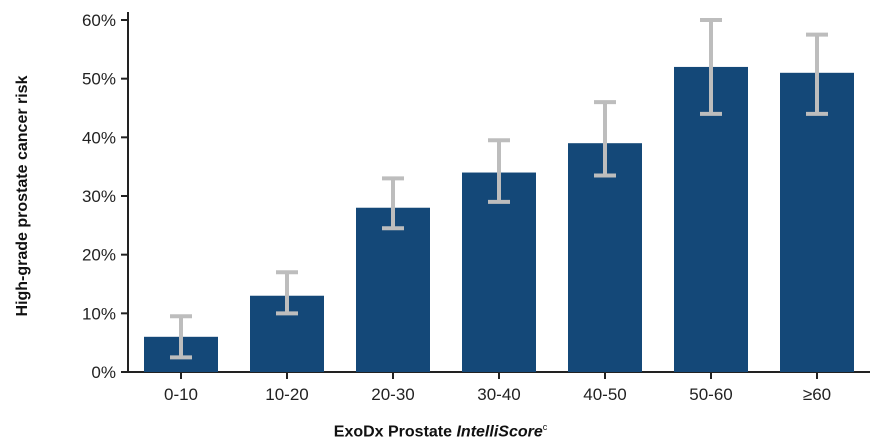 The height and width of the screenshot is (441, 881). Describe the element at coordinates (604, 394) in the screenshot. I see `x-tick-label: 40-50` at that location.